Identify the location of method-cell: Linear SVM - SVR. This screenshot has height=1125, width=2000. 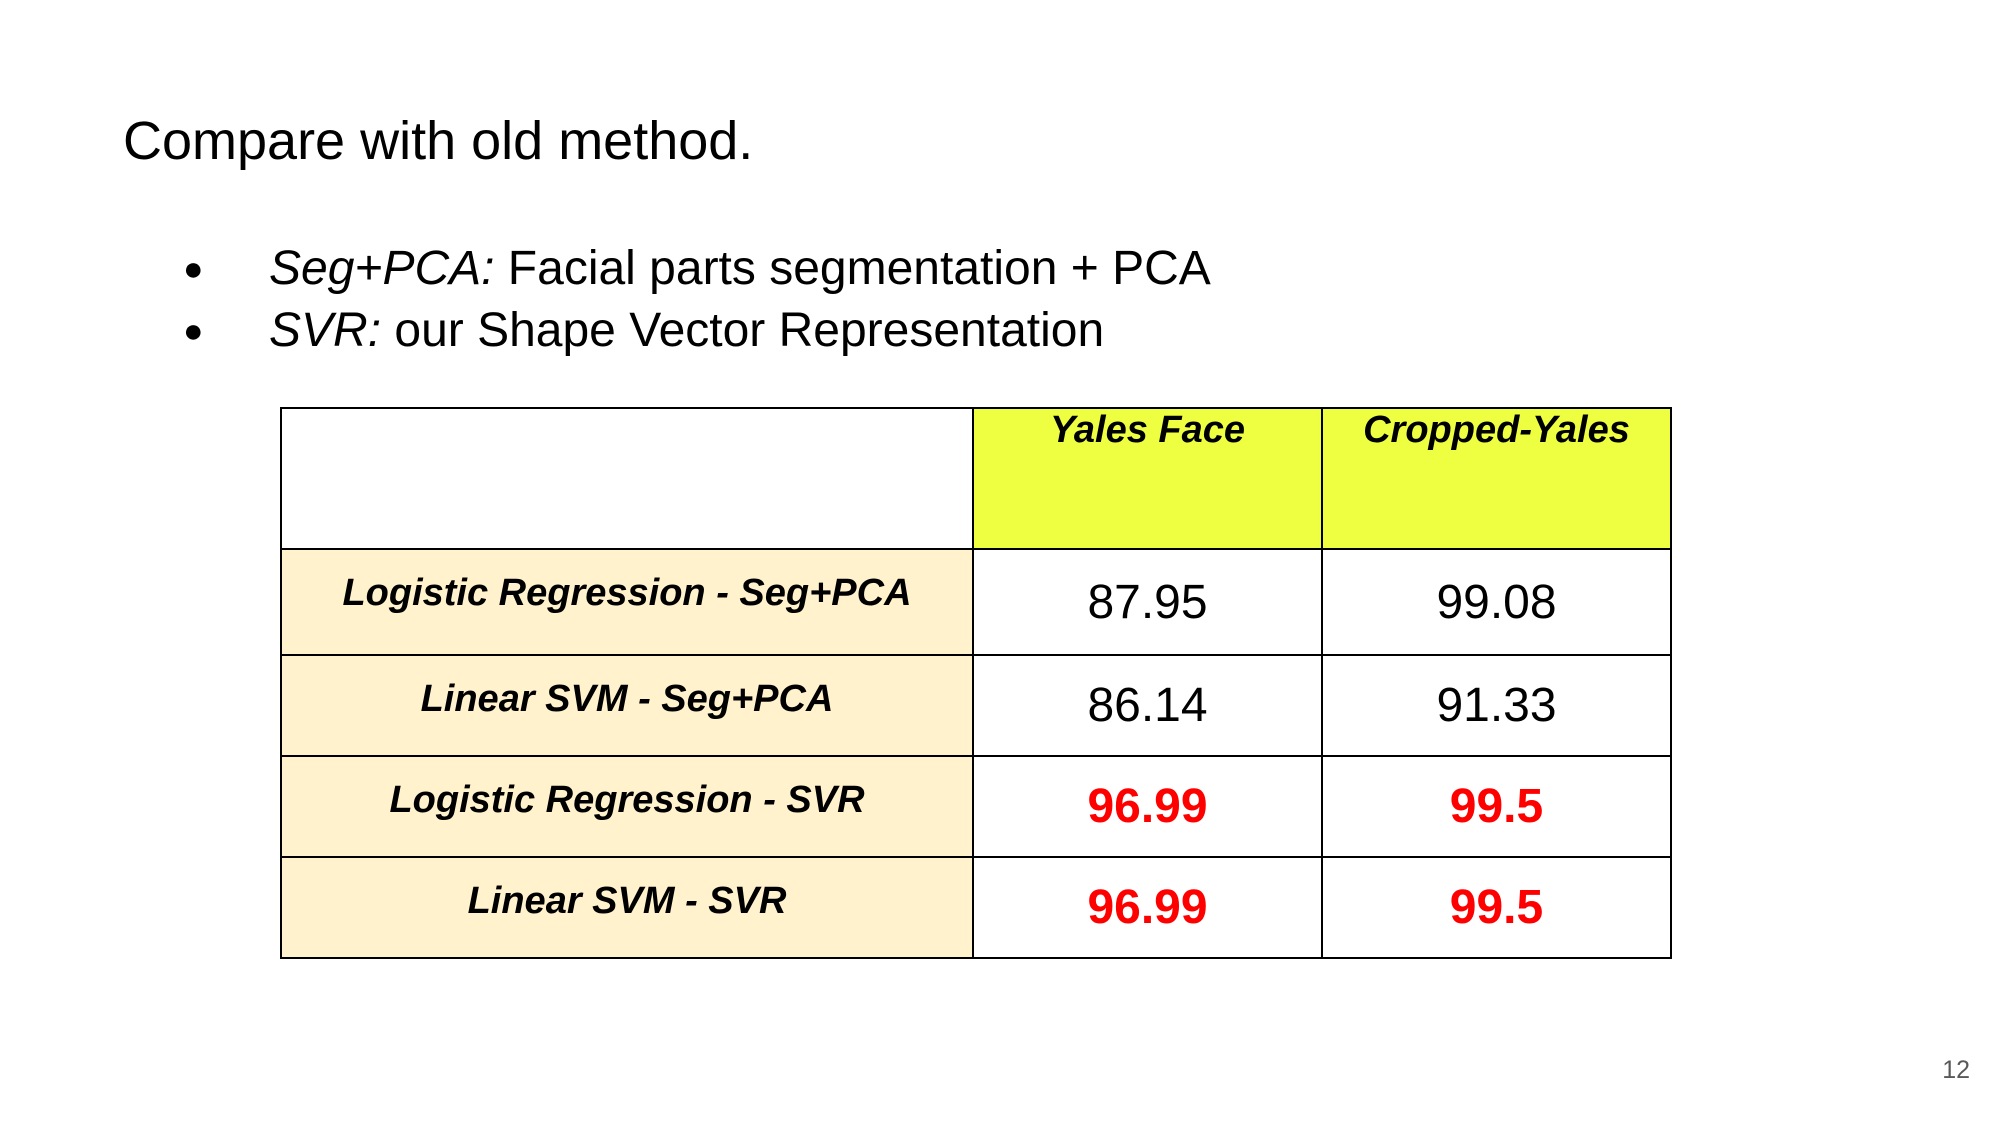
(627, 907).